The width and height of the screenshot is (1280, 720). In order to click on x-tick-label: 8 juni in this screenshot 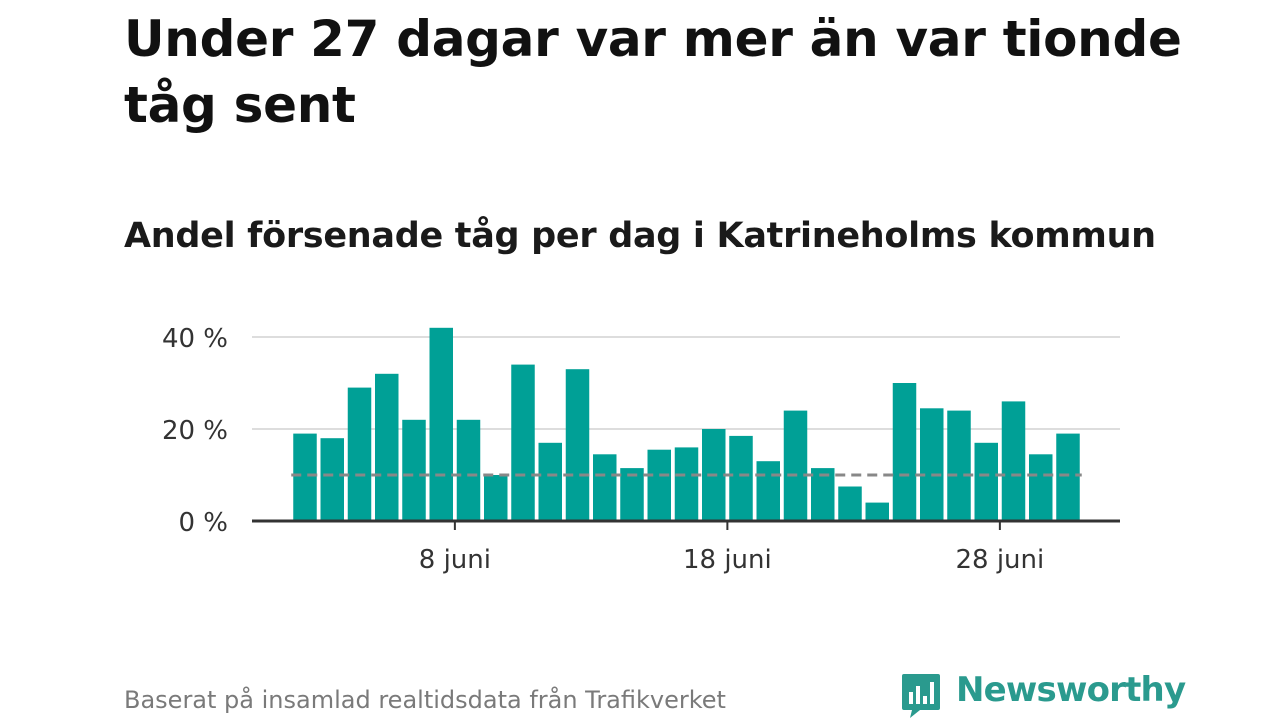, I will do `click(455, 560)`.